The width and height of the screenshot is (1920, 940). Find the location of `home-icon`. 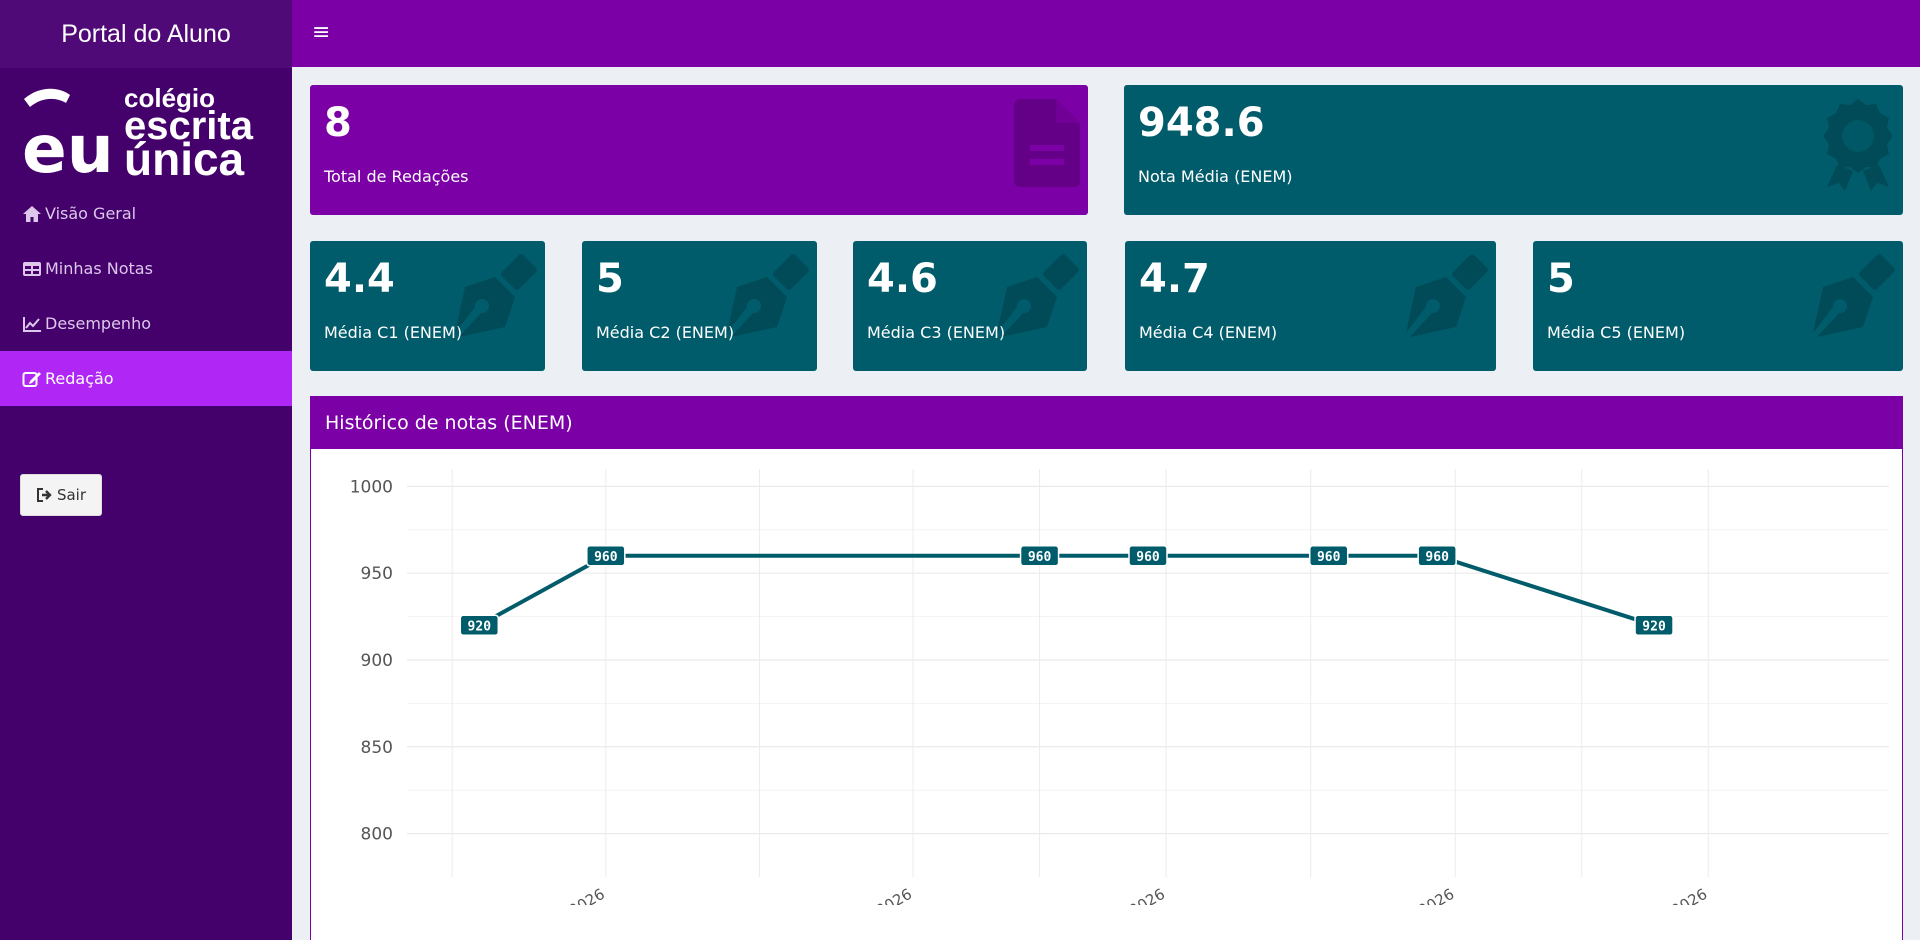

home-icon is located at coordinates (32, 213).